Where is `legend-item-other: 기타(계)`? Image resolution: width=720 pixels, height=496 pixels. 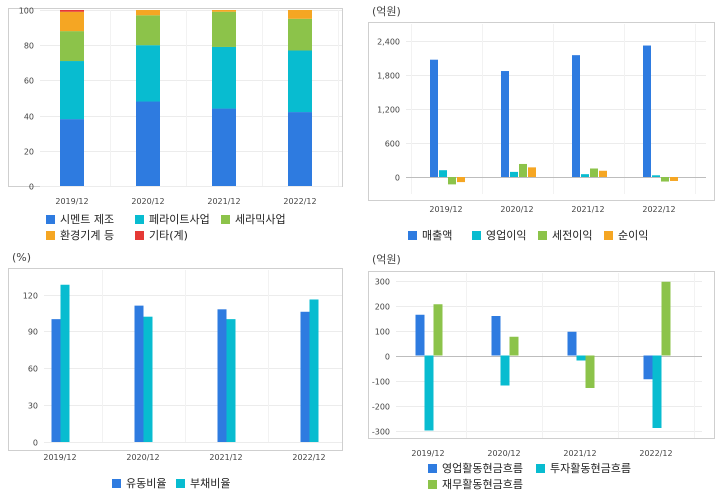 legend-item-other: 기타(계) is located at coordinates (161, 236).